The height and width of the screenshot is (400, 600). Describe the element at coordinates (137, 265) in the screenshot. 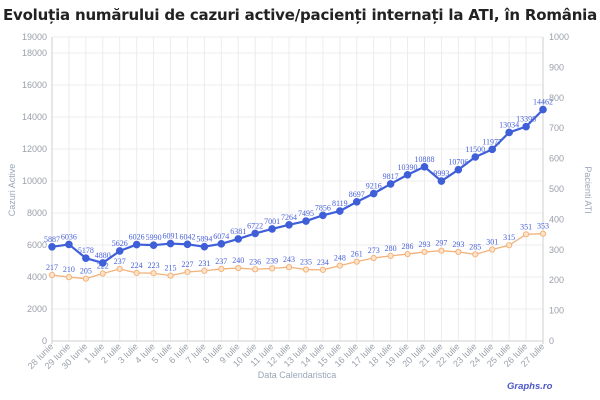

I see `data-label: 224` at that location.